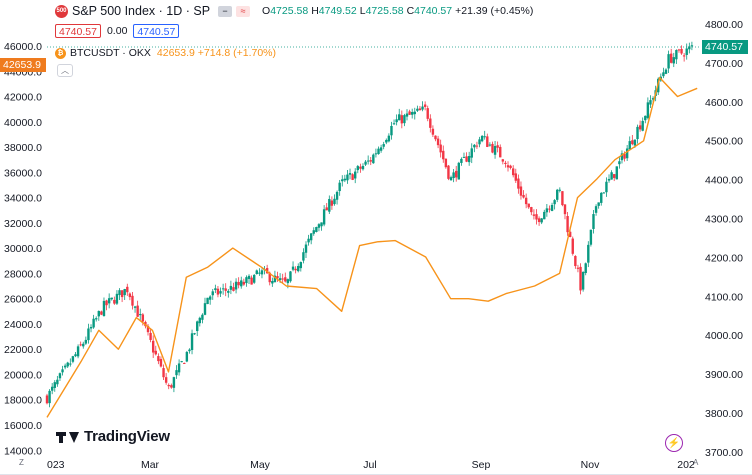  Describe the element at coordinates (23, 426) in the screenshot. I see `left-axis-tick: 16000.0` at that location.